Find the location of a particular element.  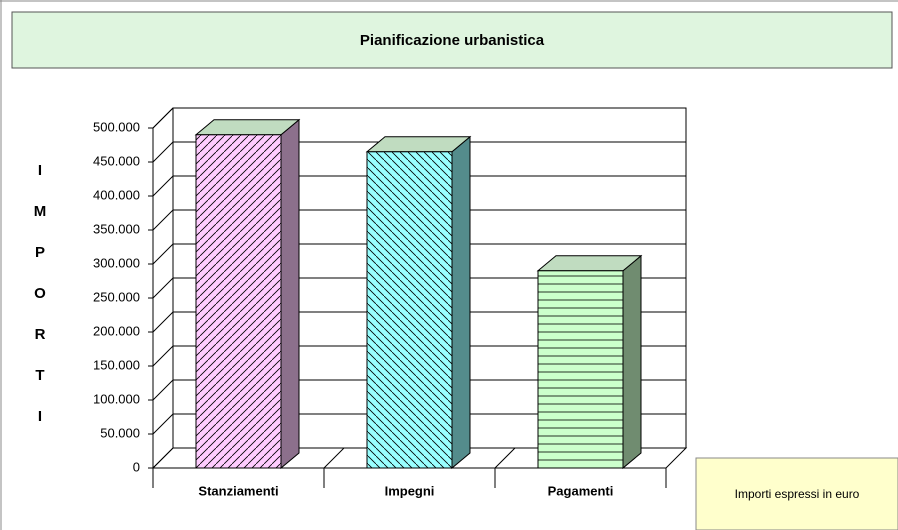

y-axis-label: IMPORTI is located at coordinates (40, 305).